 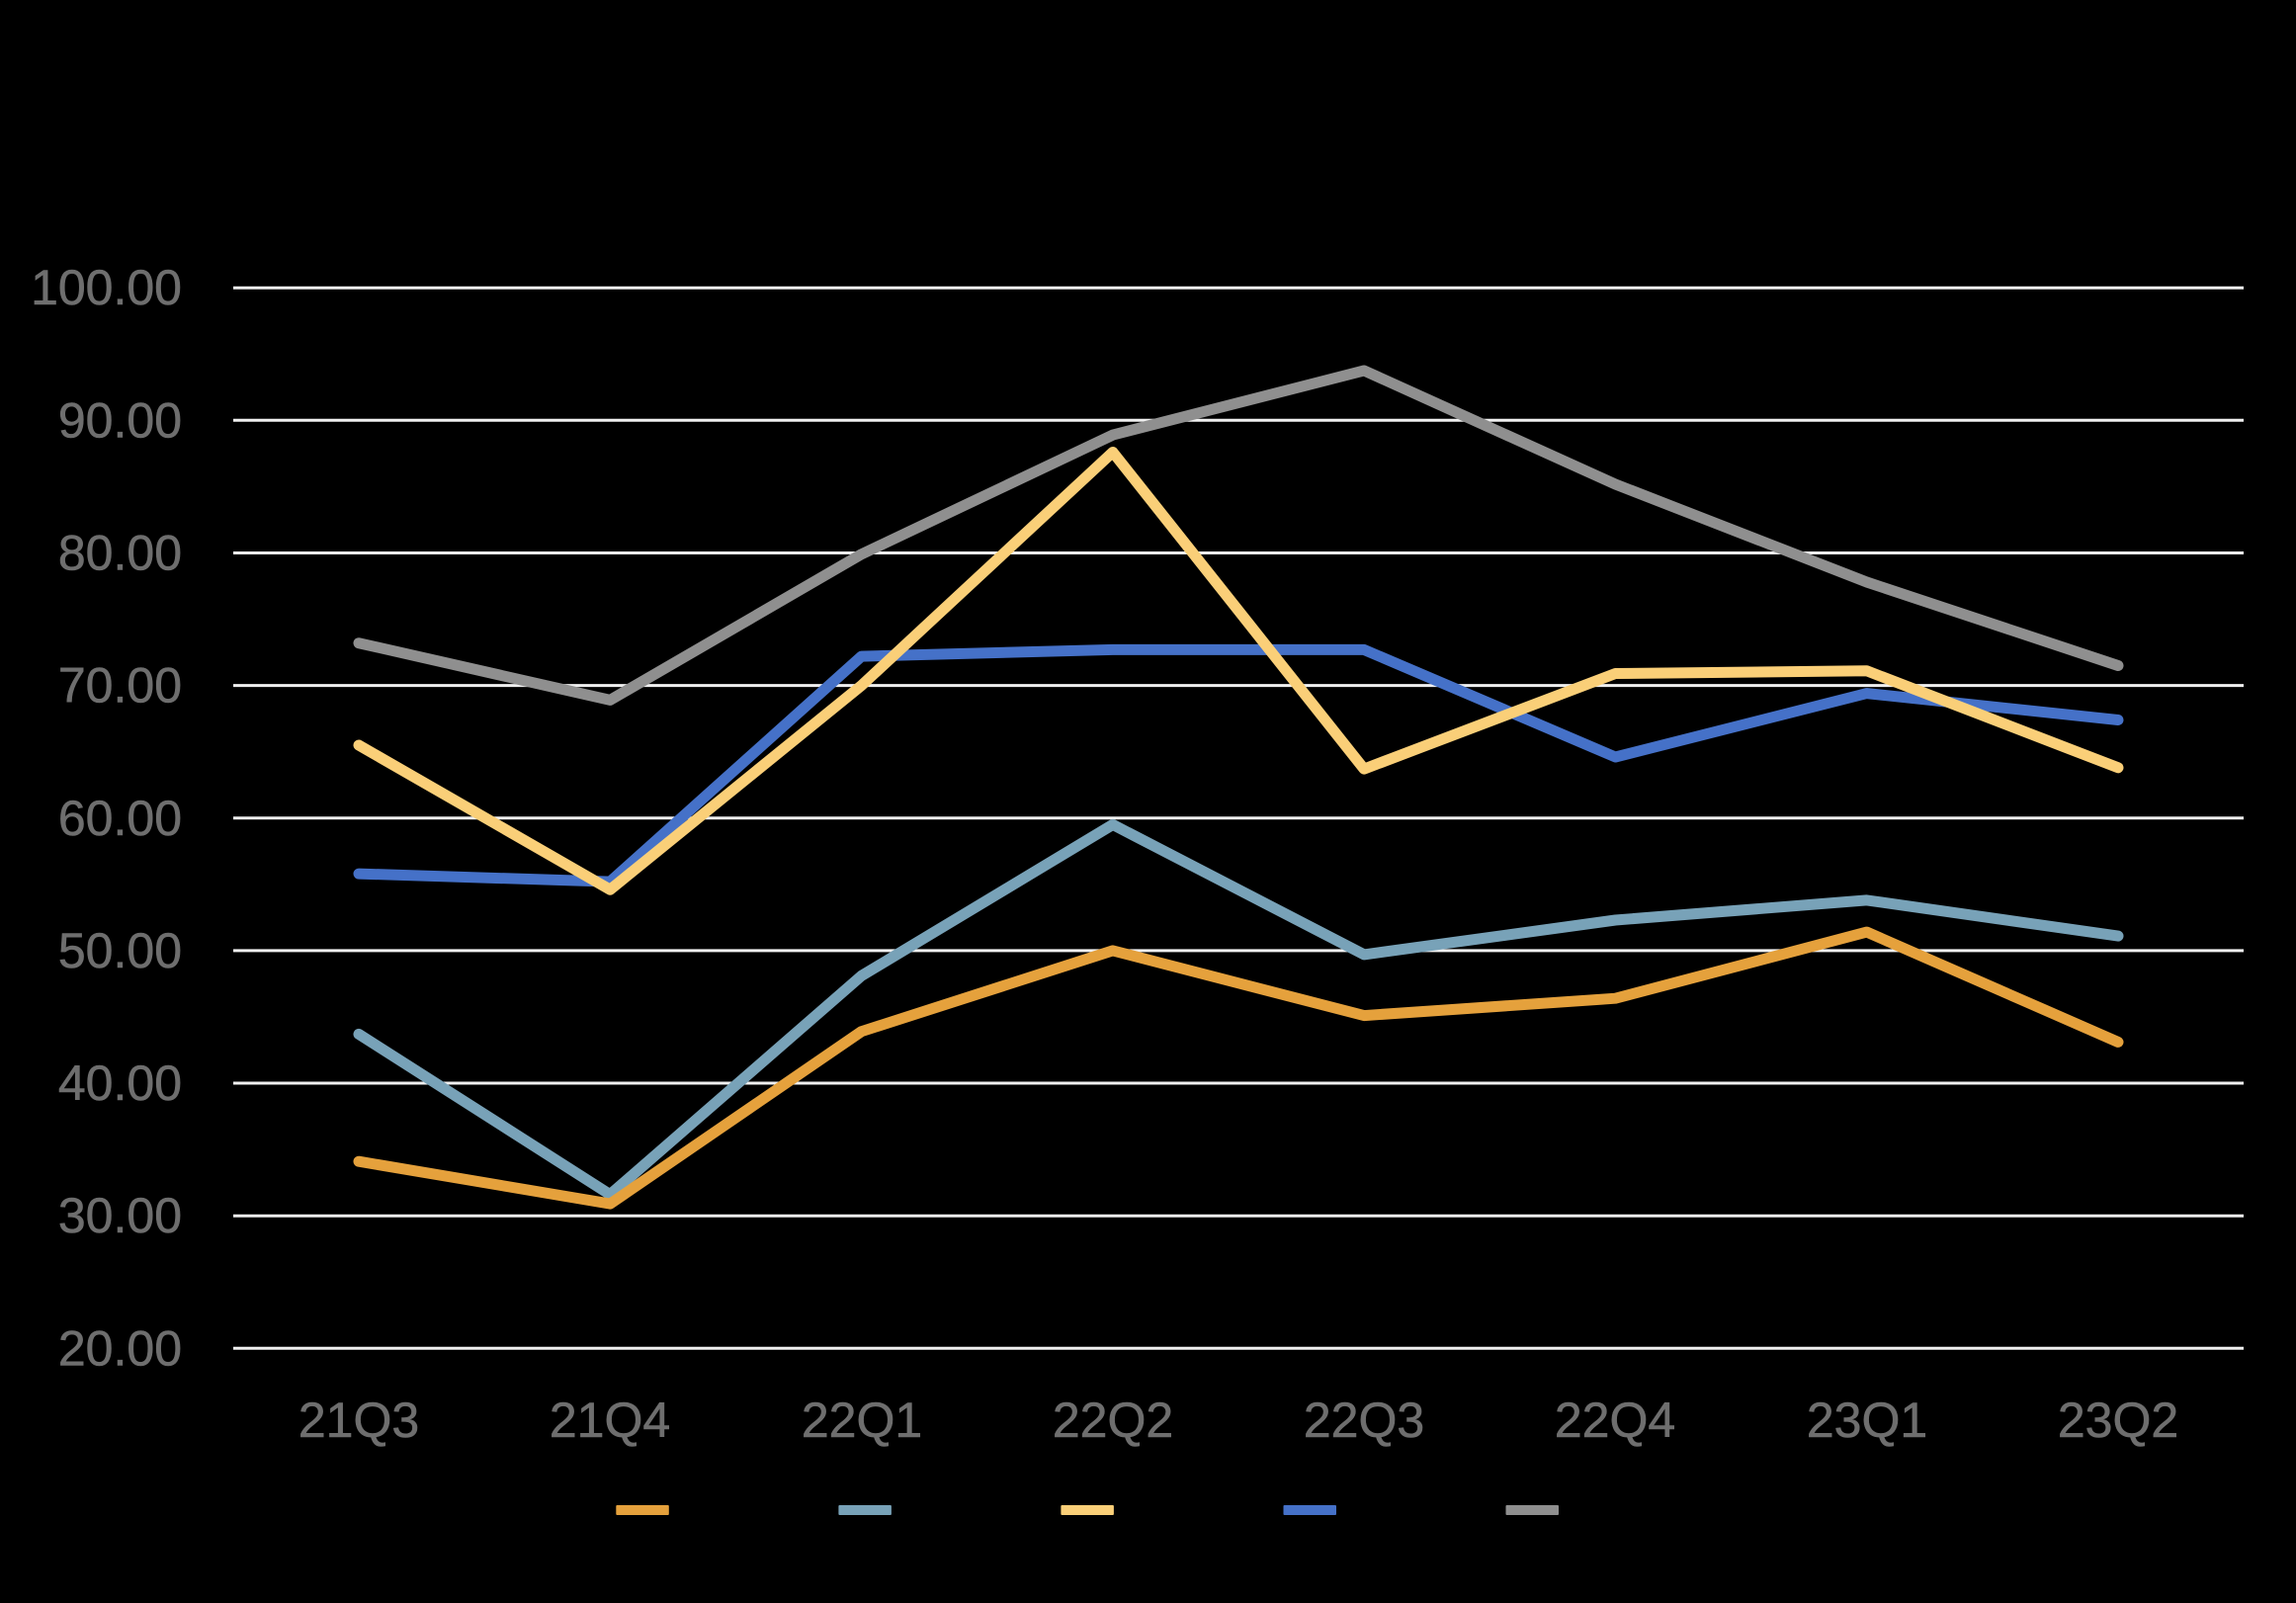 I want to click on svg-text: 23Q2, so click(x=2118, y=1420).